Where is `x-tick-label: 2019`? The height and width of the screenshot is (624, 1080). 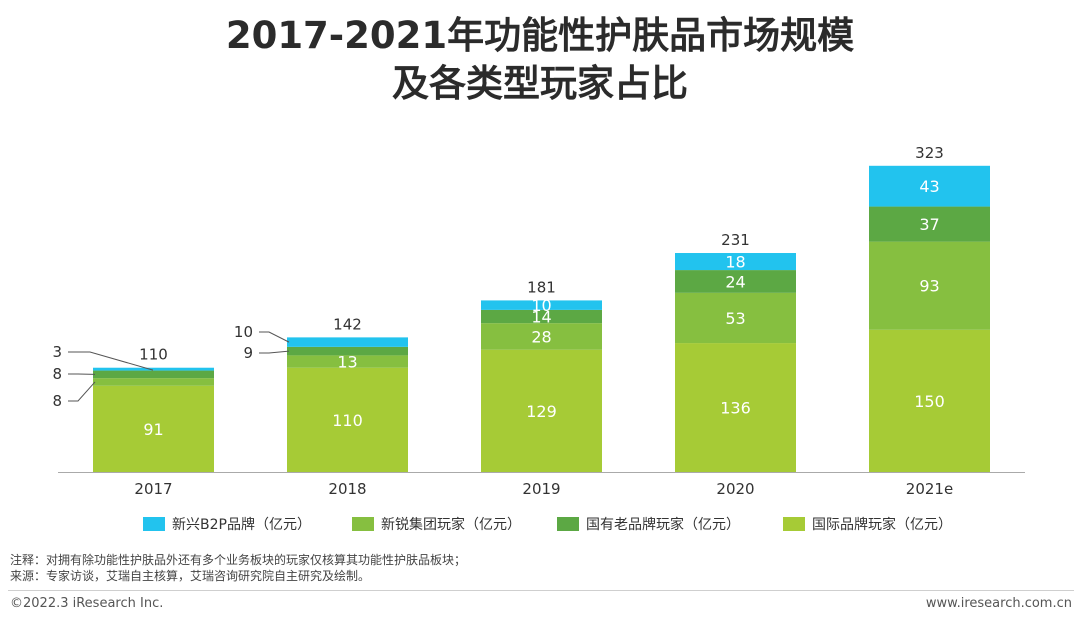 x-tick-label: 2019 is located at coordinates (541, 489).